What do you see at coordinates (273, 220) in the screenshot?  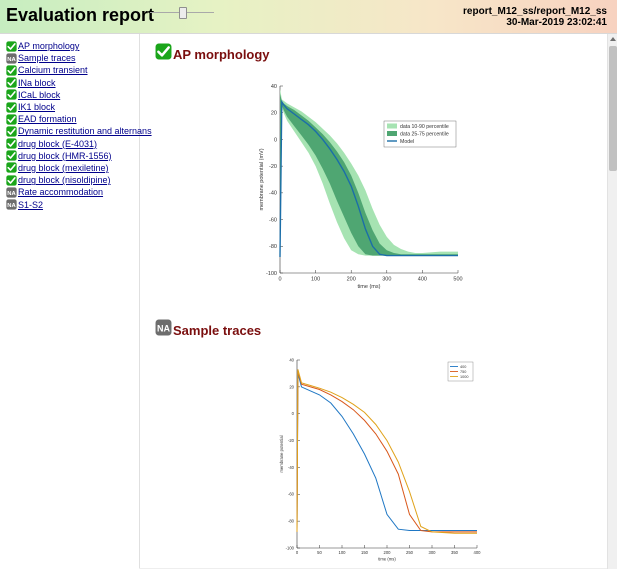 I see `y-tick-label: -60` at bounding box center [273, 220].